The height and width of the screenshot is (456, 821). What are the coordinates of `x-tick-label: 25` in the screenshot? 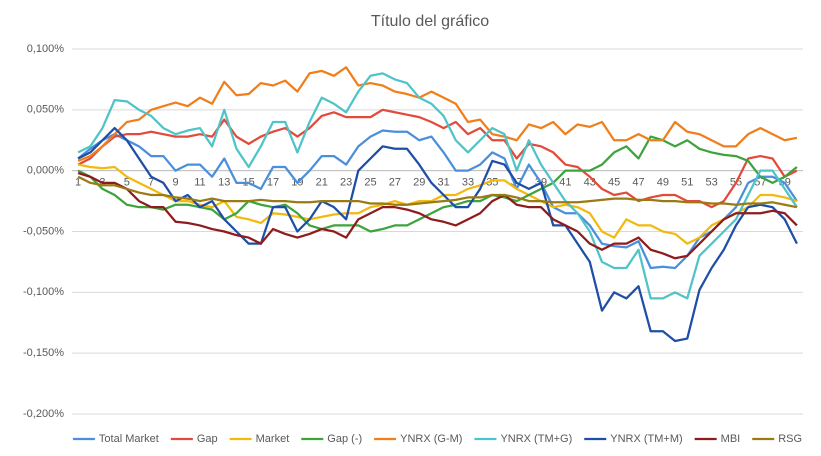 It's located at (370, 183).